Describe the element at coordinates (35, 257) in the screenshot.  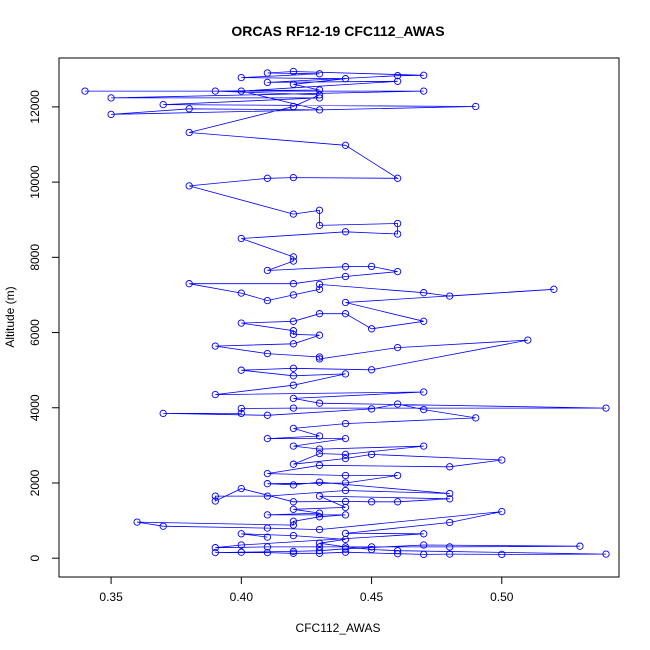
I see `y-tick-label: 8000` at that location.